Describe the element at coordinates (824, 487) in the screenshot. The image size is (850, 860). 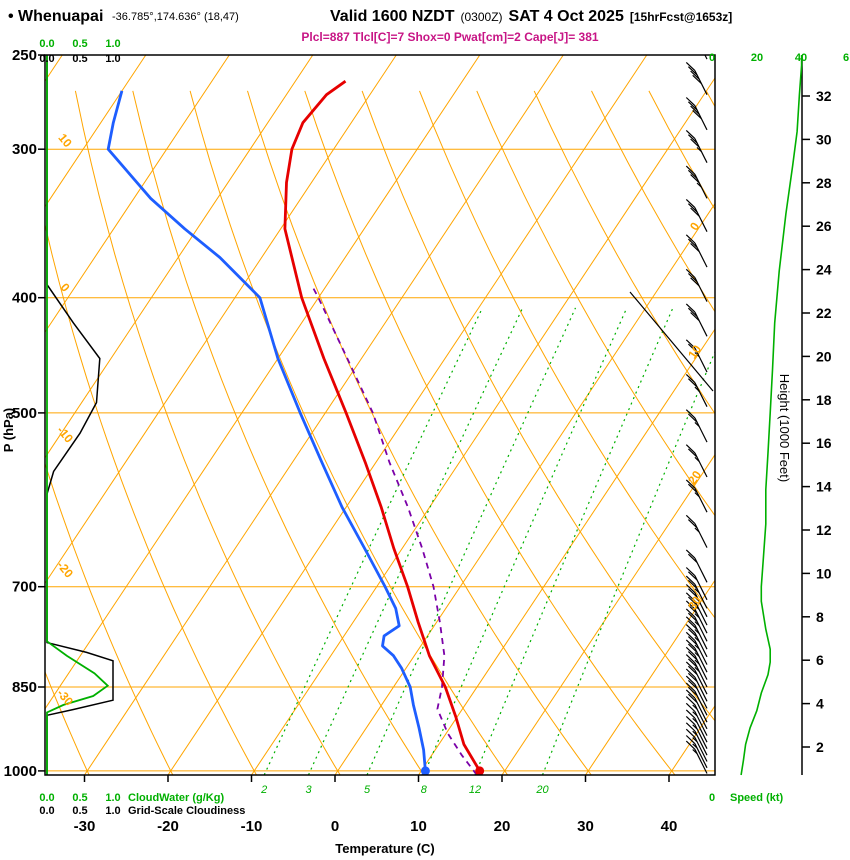
I see `height-tick-label: 14` at that location.